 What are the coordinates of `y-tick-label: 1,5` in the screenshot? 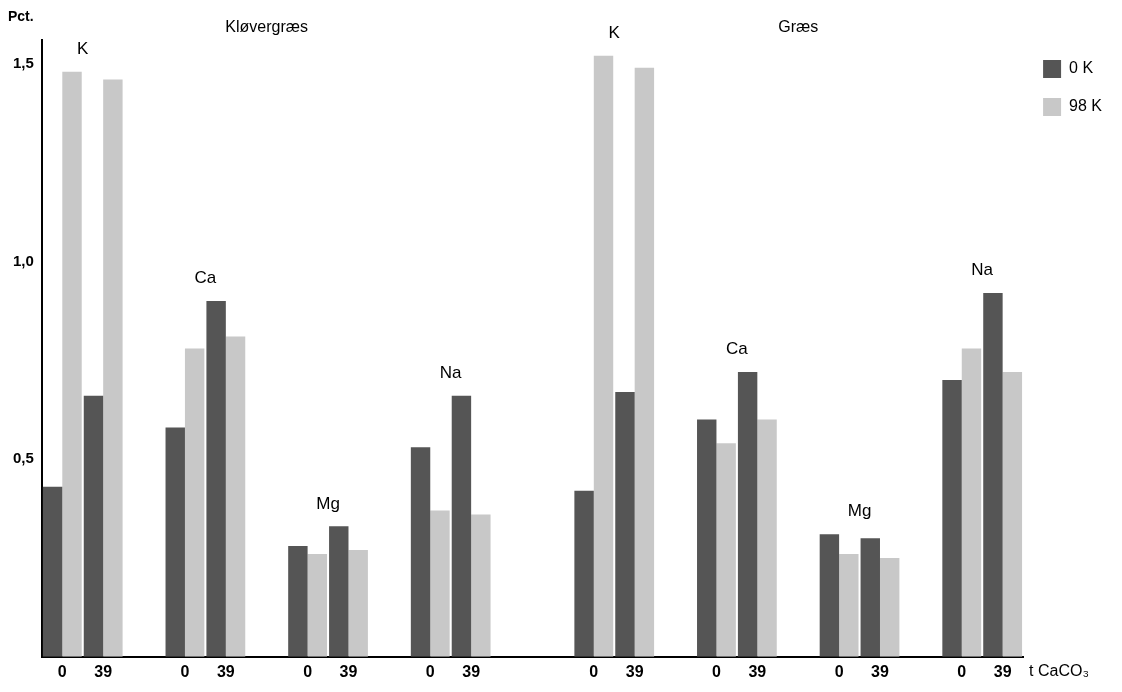 It's located at (23, 62).